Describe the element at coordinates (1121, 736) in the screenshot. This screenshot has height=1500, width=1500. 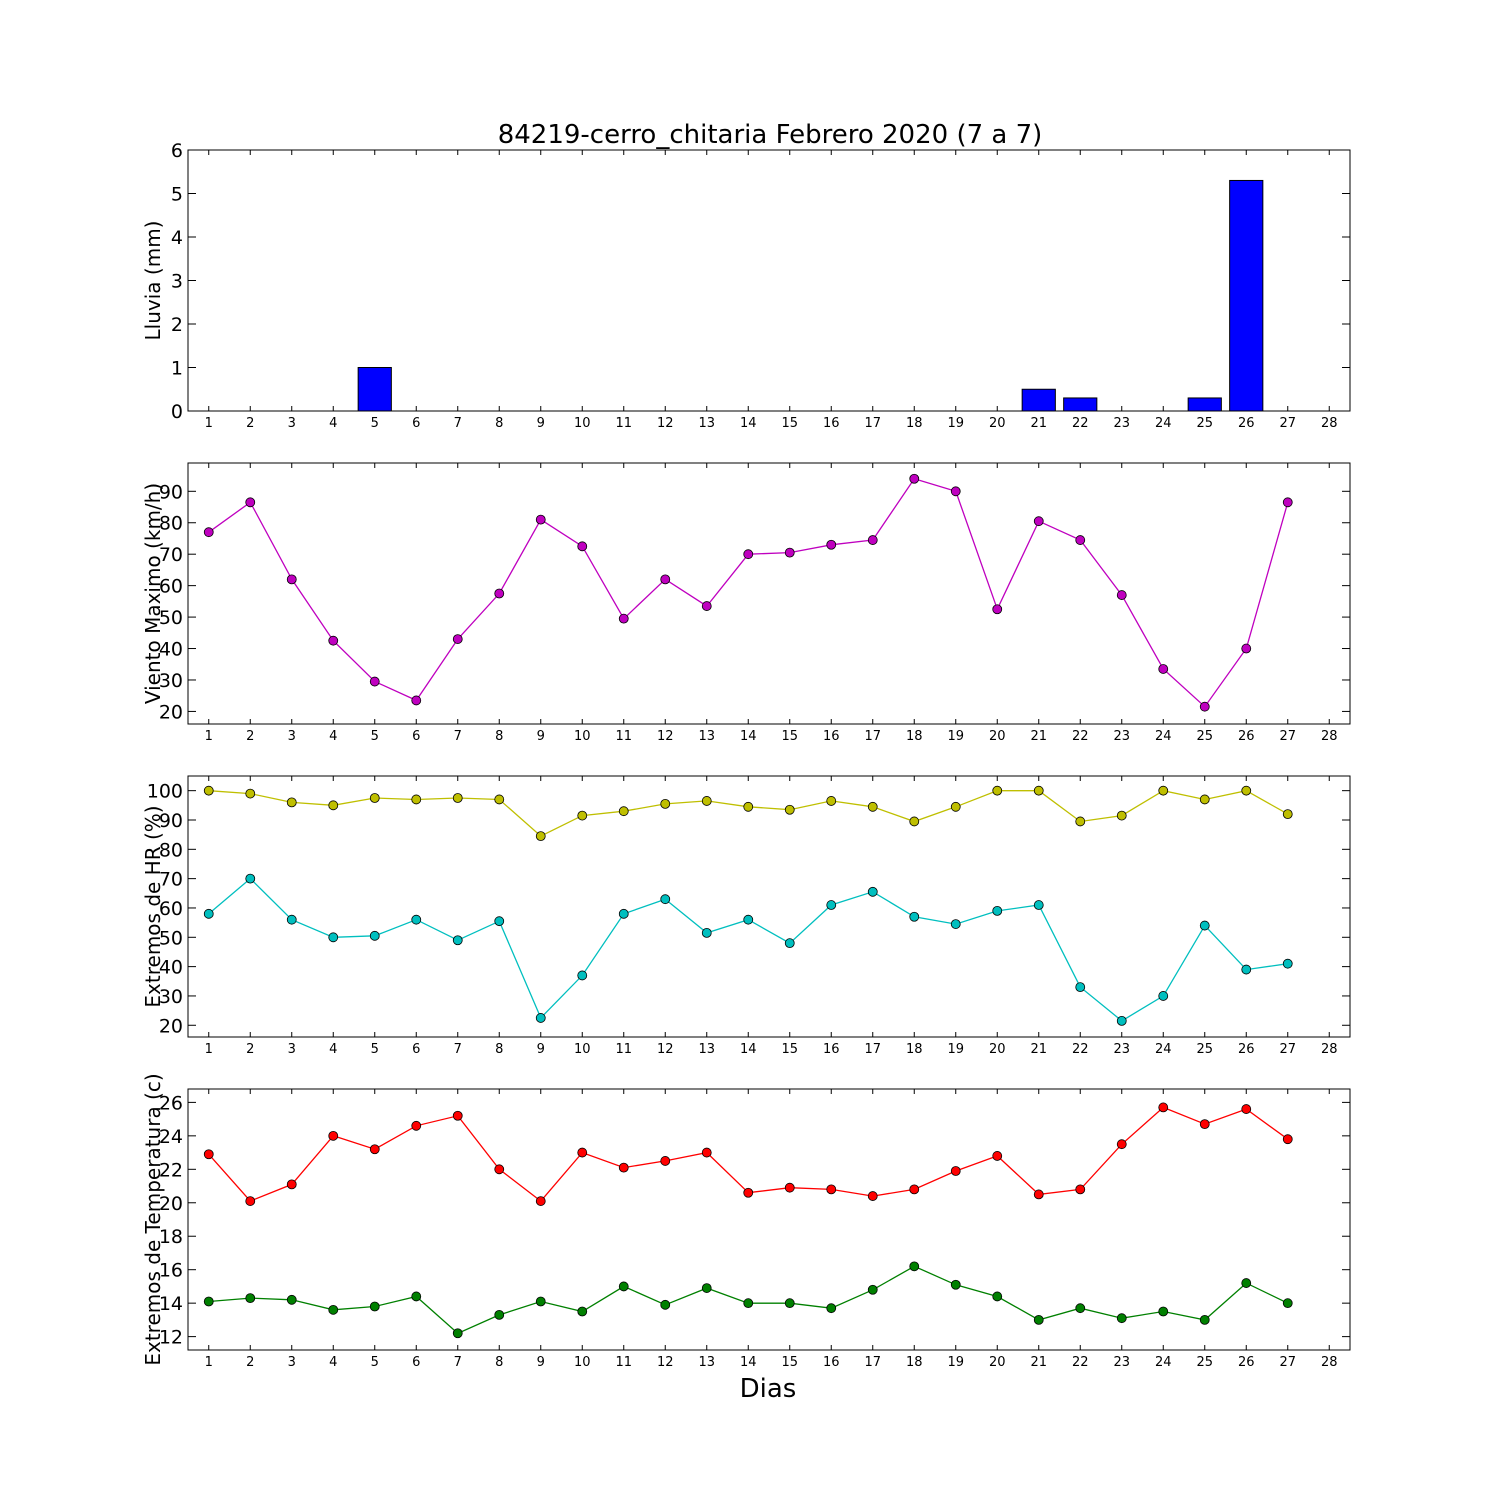
I see `viento-x-tick-label: 23` at that location.